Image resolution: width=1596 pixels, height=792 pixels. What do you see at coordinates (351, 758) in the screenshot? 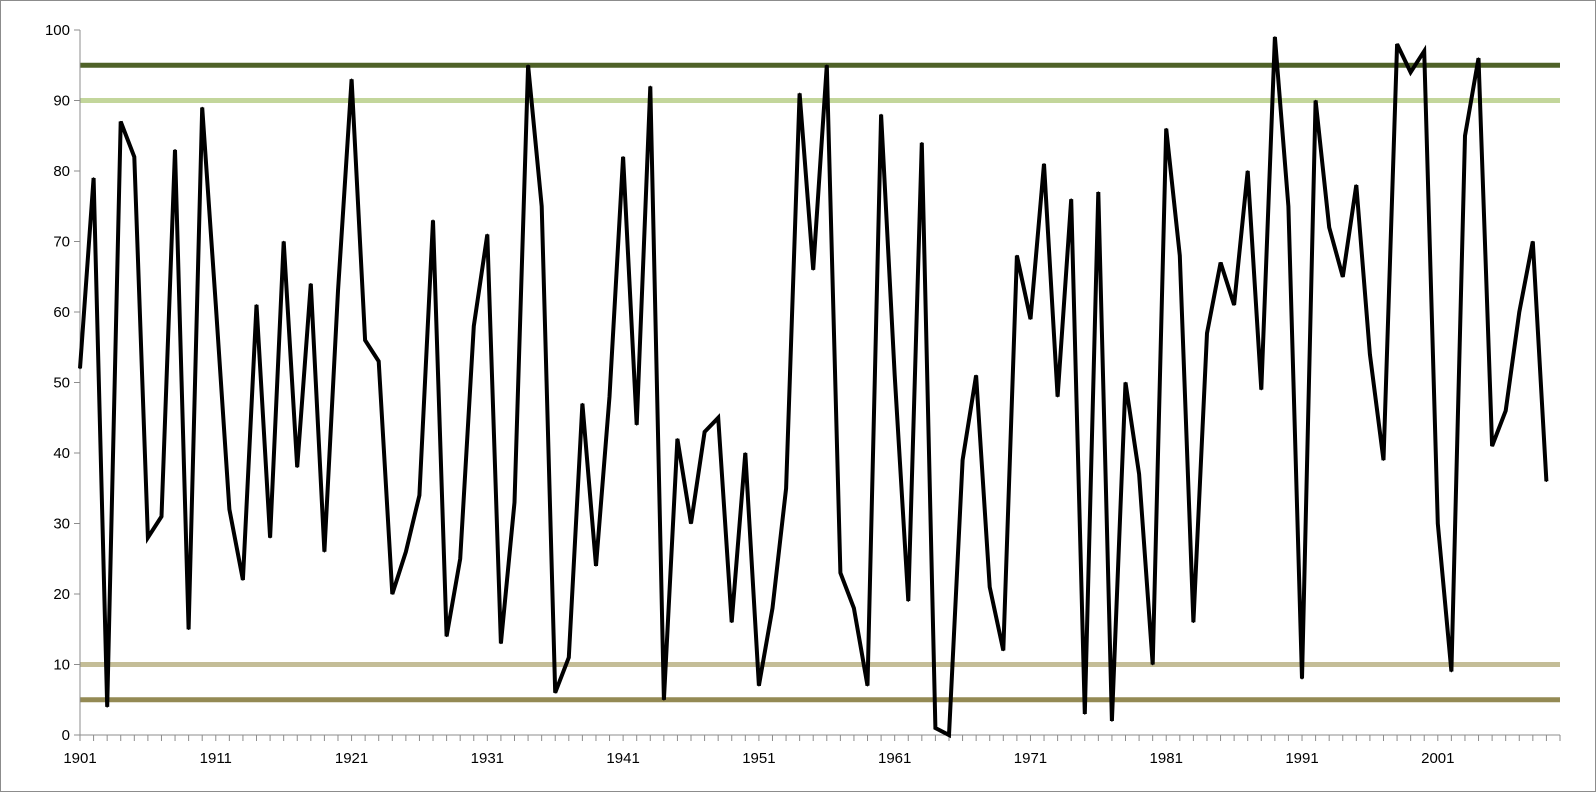
I see `x-tick-label: 1921` at bounding box center [351, 758].